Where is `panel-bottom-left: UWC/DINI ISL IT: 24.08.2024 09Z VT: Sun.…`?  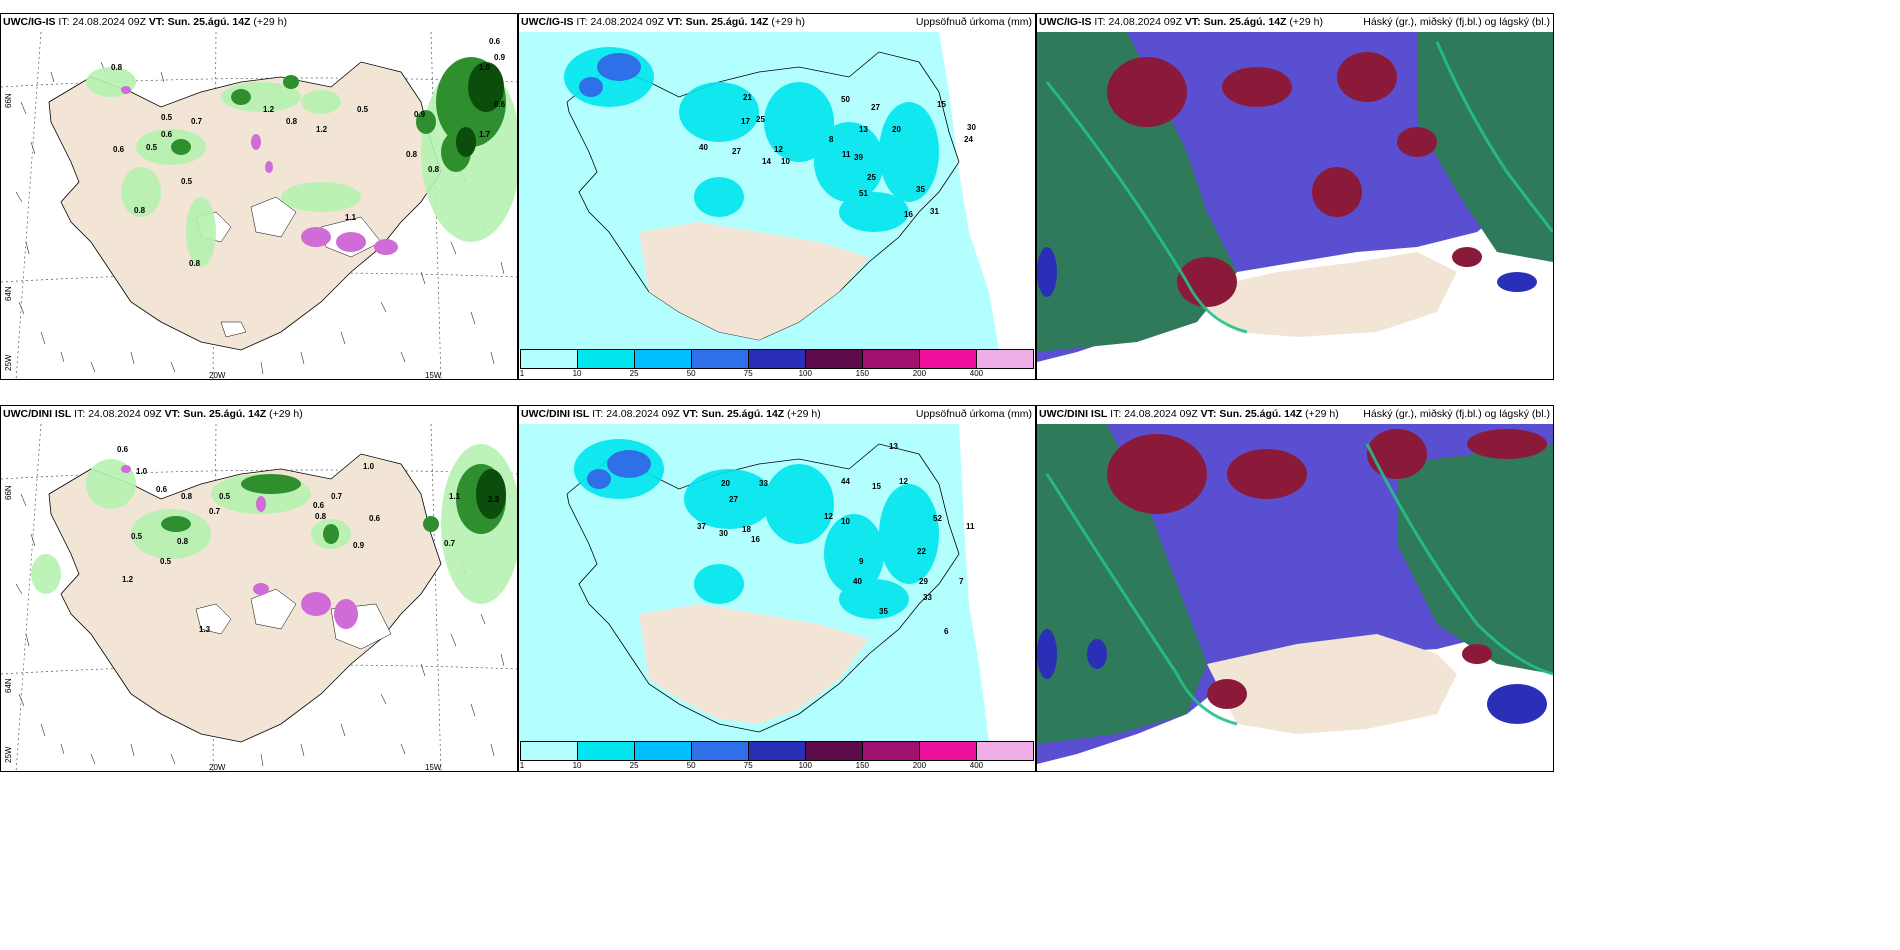 panel-bottom-left: UWC/DINI ISL IT: 24.08.2024 09Z VT: Sun.… is located at coordinates (259, 588).